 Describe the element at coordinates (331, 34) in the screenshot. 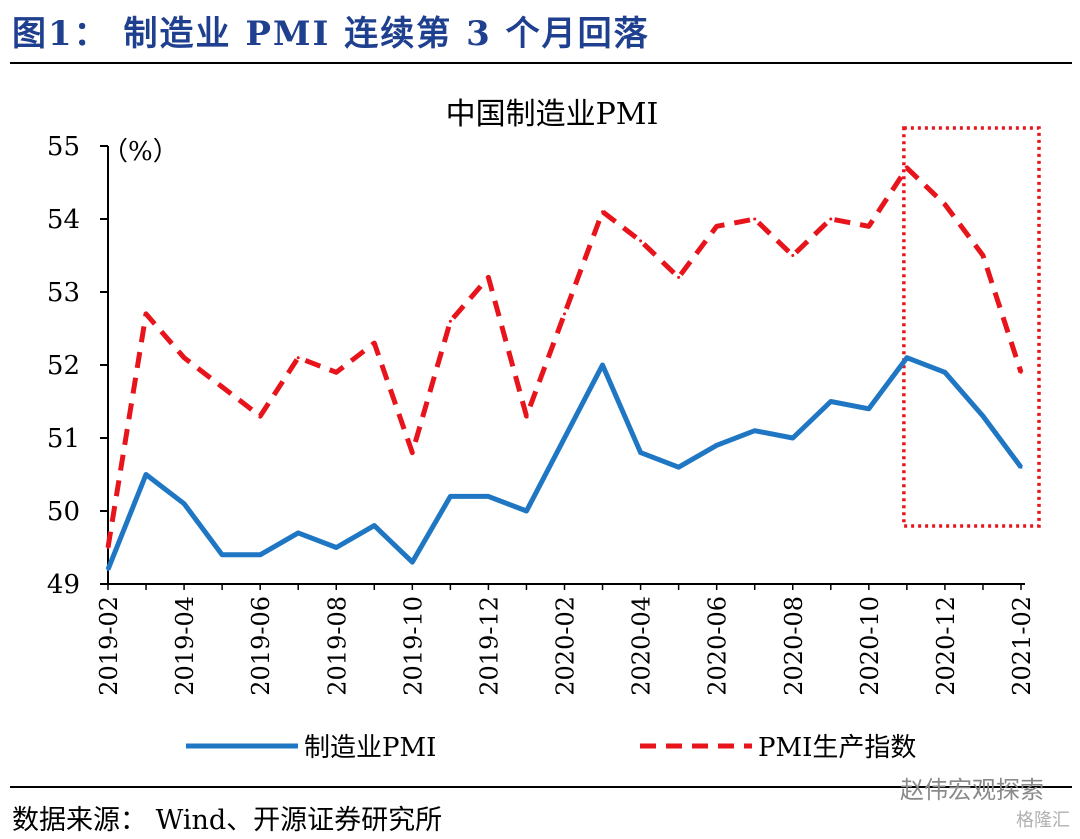

I see `figure-title: 图1： 制造业 PMI 连续第 3 个月回落` at that location.